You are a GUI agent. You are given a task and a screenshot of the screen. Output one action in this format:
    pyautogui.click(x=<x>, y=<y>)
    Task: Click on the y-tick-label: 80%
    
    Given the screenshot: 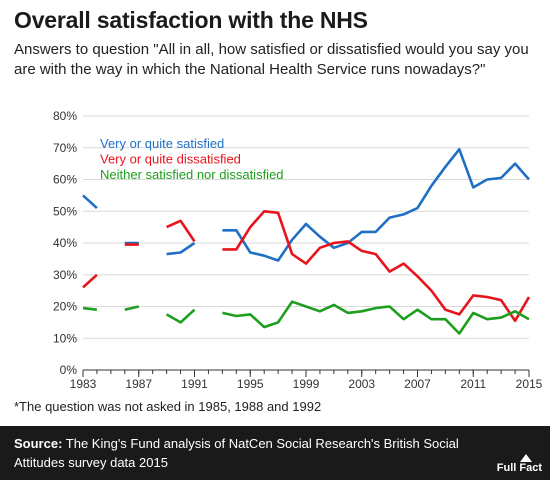 What is the action you would take?
    pyautogui.click(x=65, y=116)
    